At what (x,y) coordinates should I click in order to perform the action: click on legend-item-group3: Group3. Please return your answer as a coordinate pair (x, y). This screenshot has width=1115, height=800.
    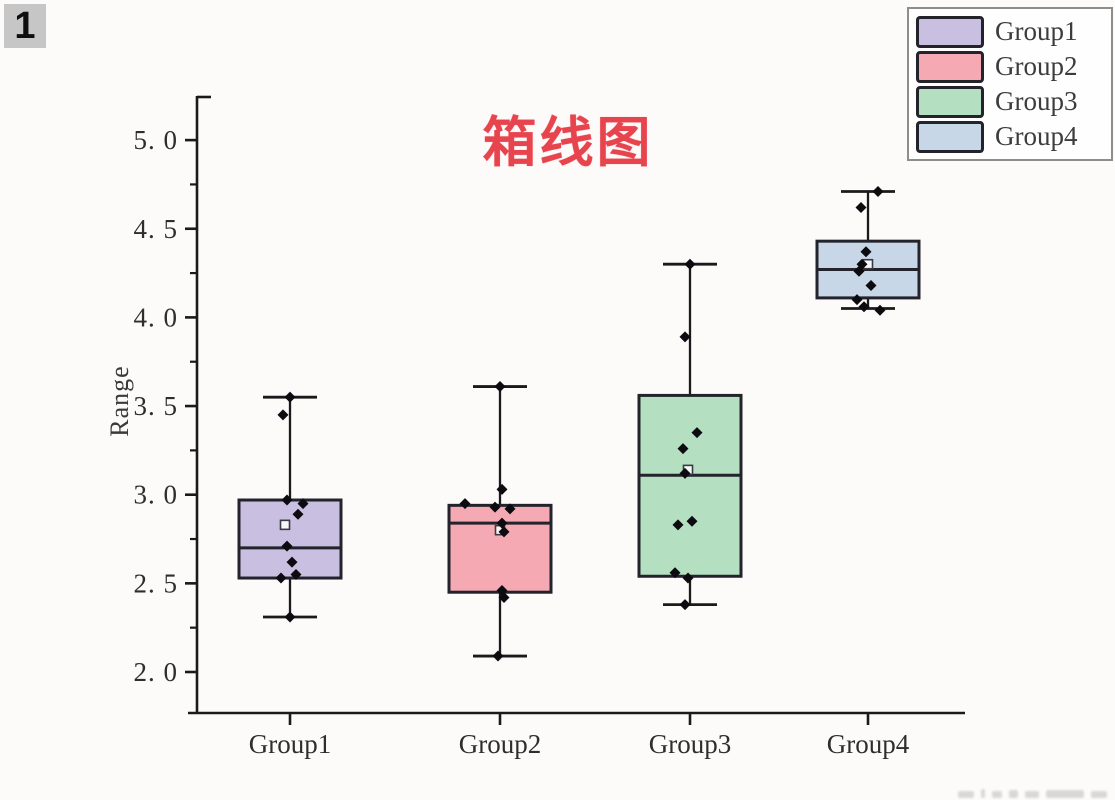
    Looking at the image, I should click on (1011, 101).